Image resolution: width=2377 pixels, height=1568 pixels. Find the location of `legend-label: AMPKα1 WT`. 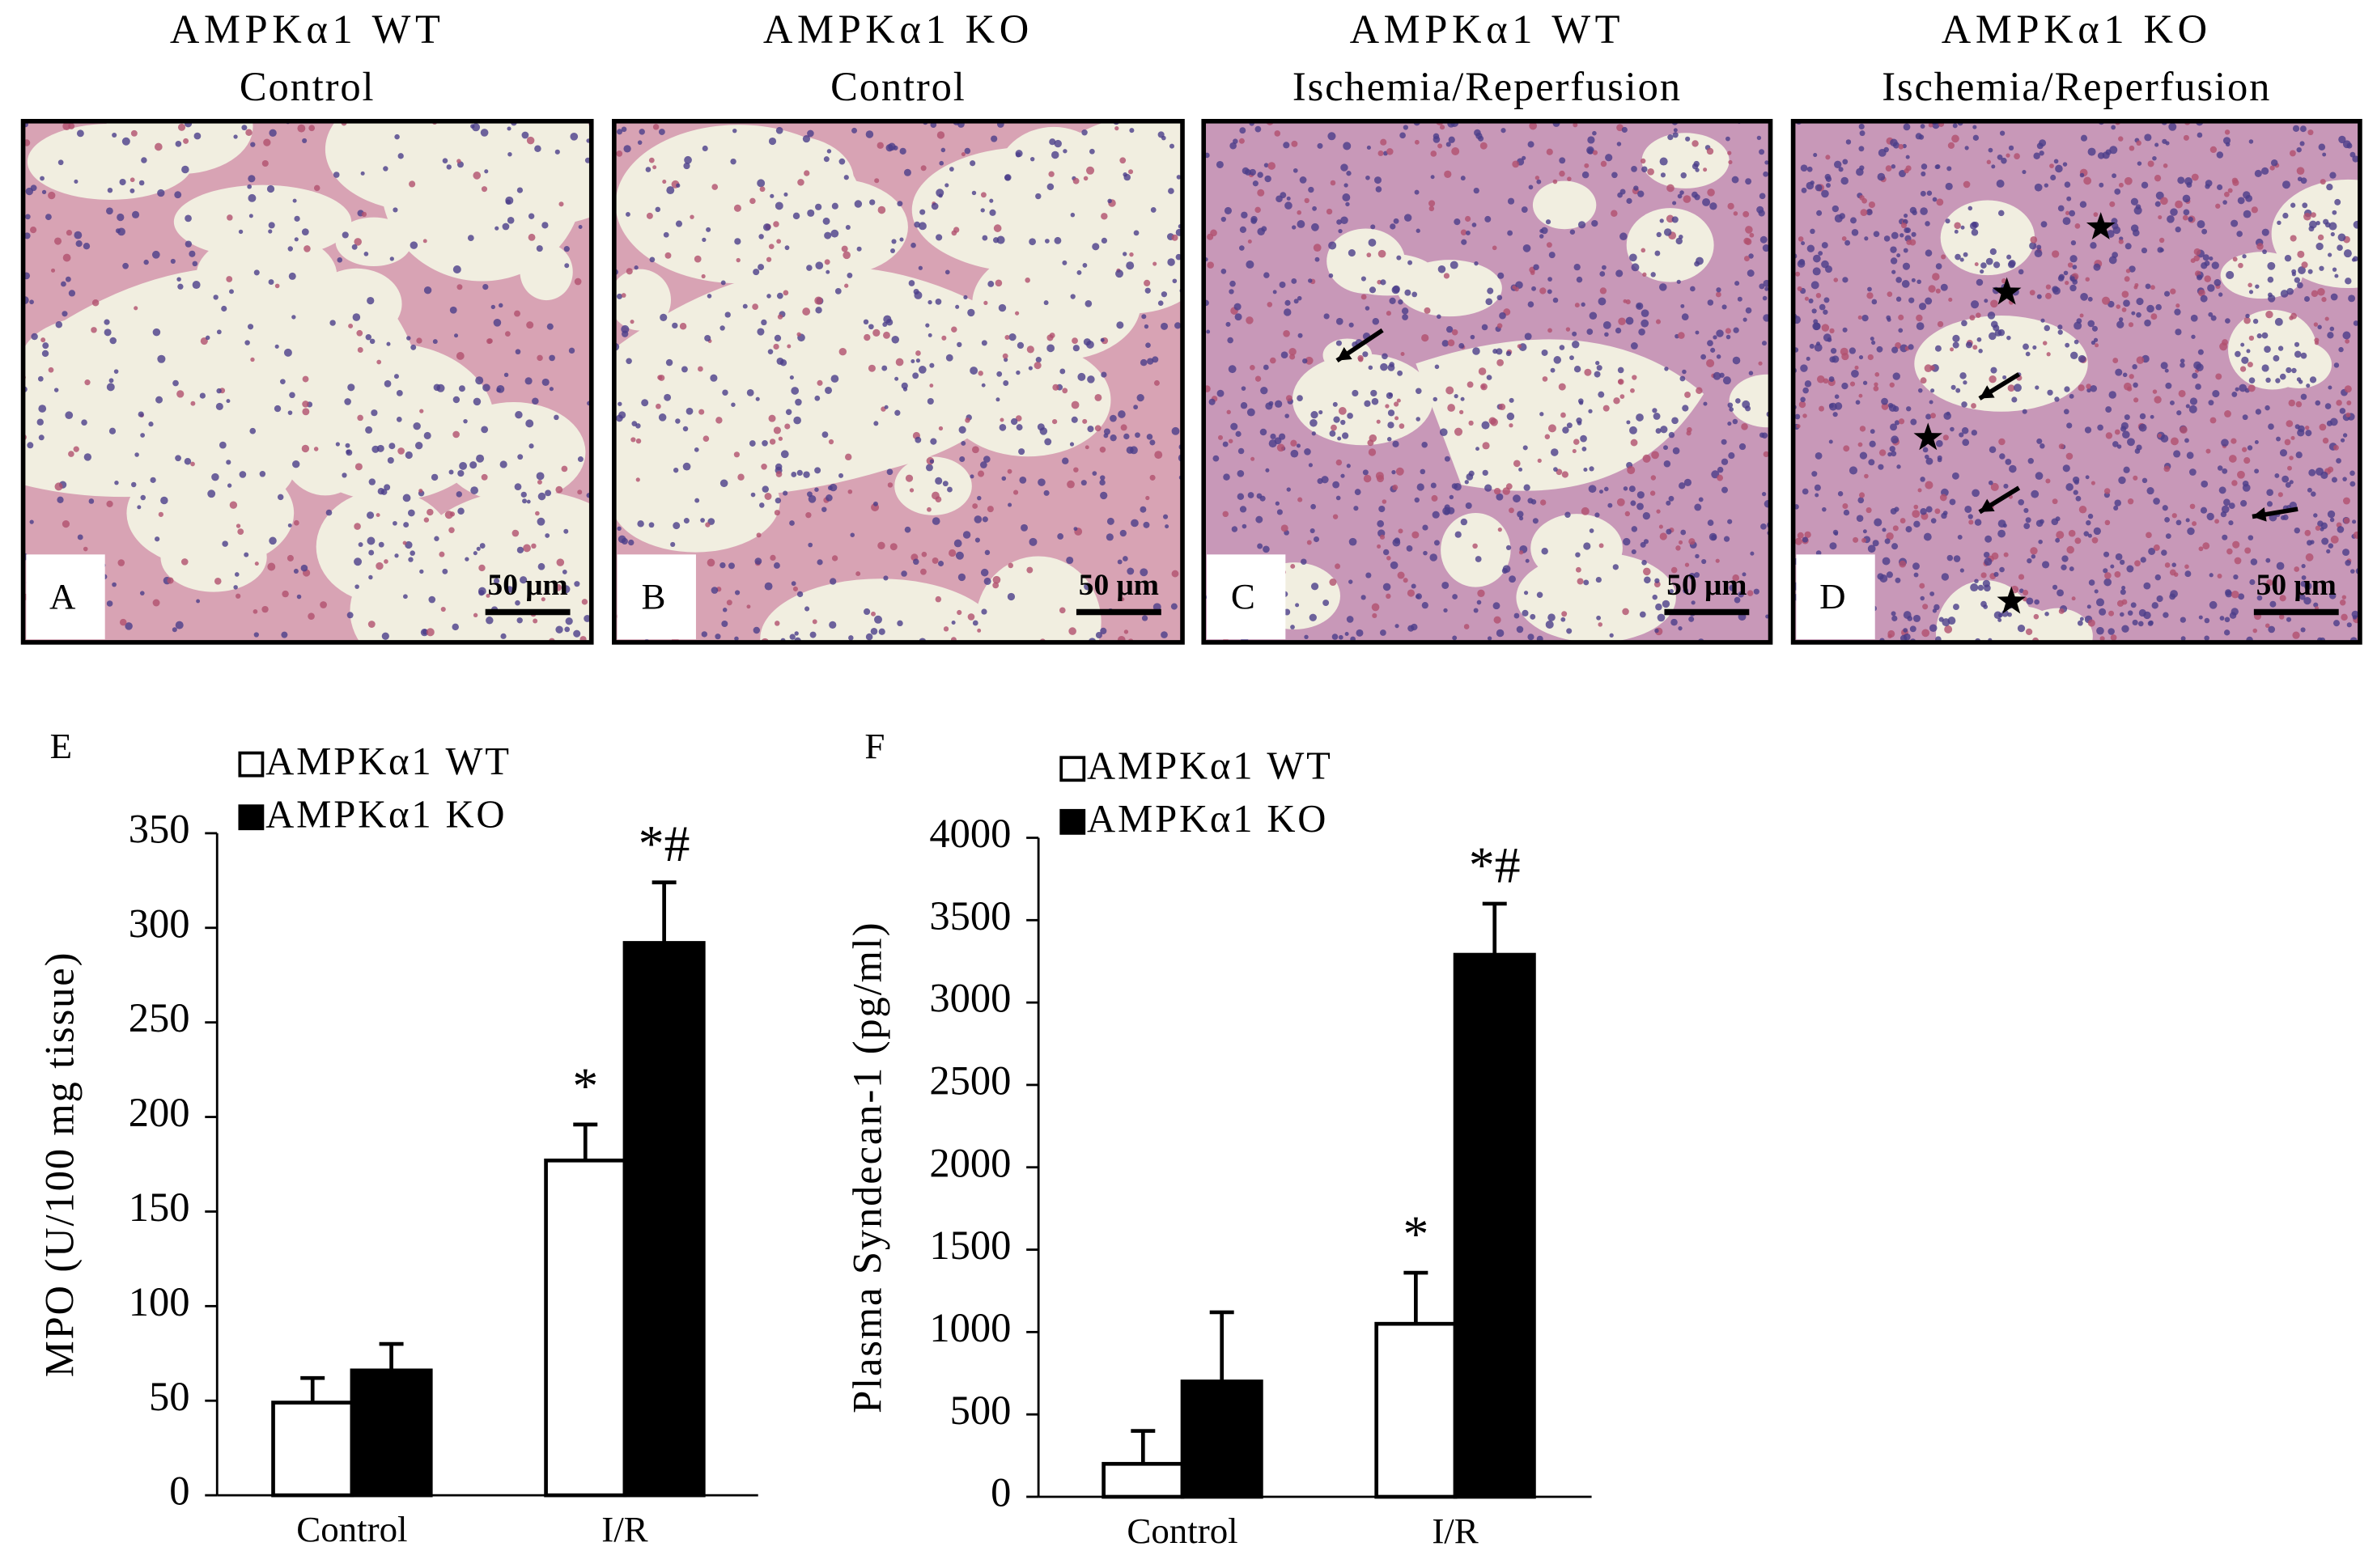

legend-label: AMPKα1 WT is located at coordinates (1210, 766).